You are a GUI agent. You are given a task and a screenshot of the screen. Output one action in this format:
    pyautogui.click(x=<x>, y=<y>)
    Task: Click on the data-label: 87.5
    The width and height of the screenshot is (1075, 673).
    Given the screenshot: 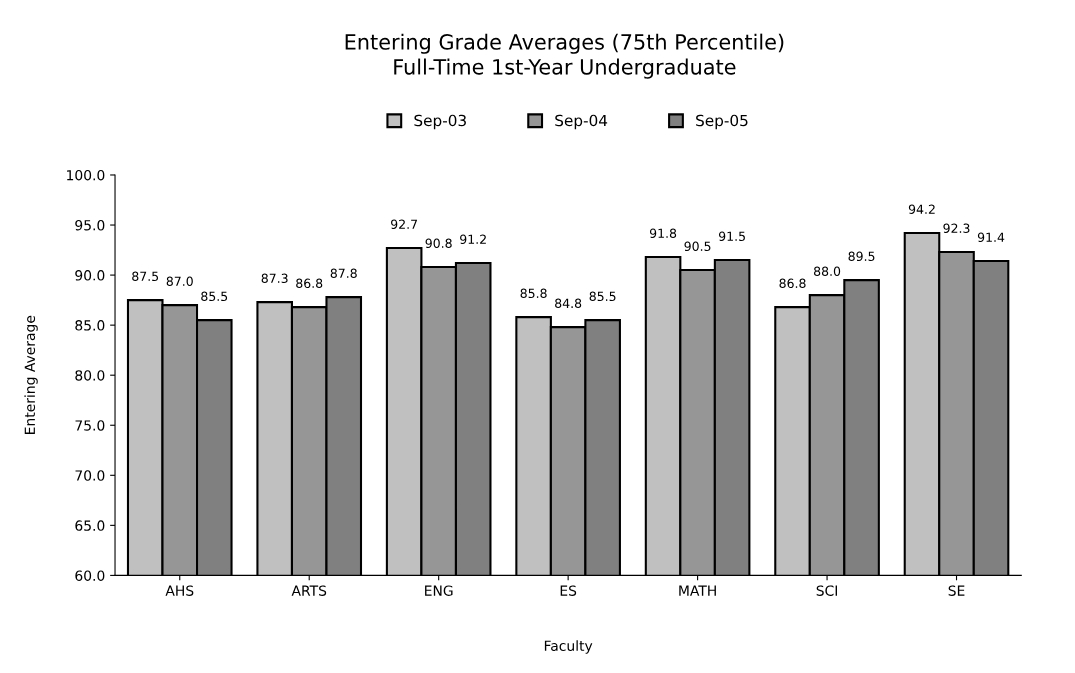 What is the action you would take?
    pyautogui.click(x=145, y=276)
    